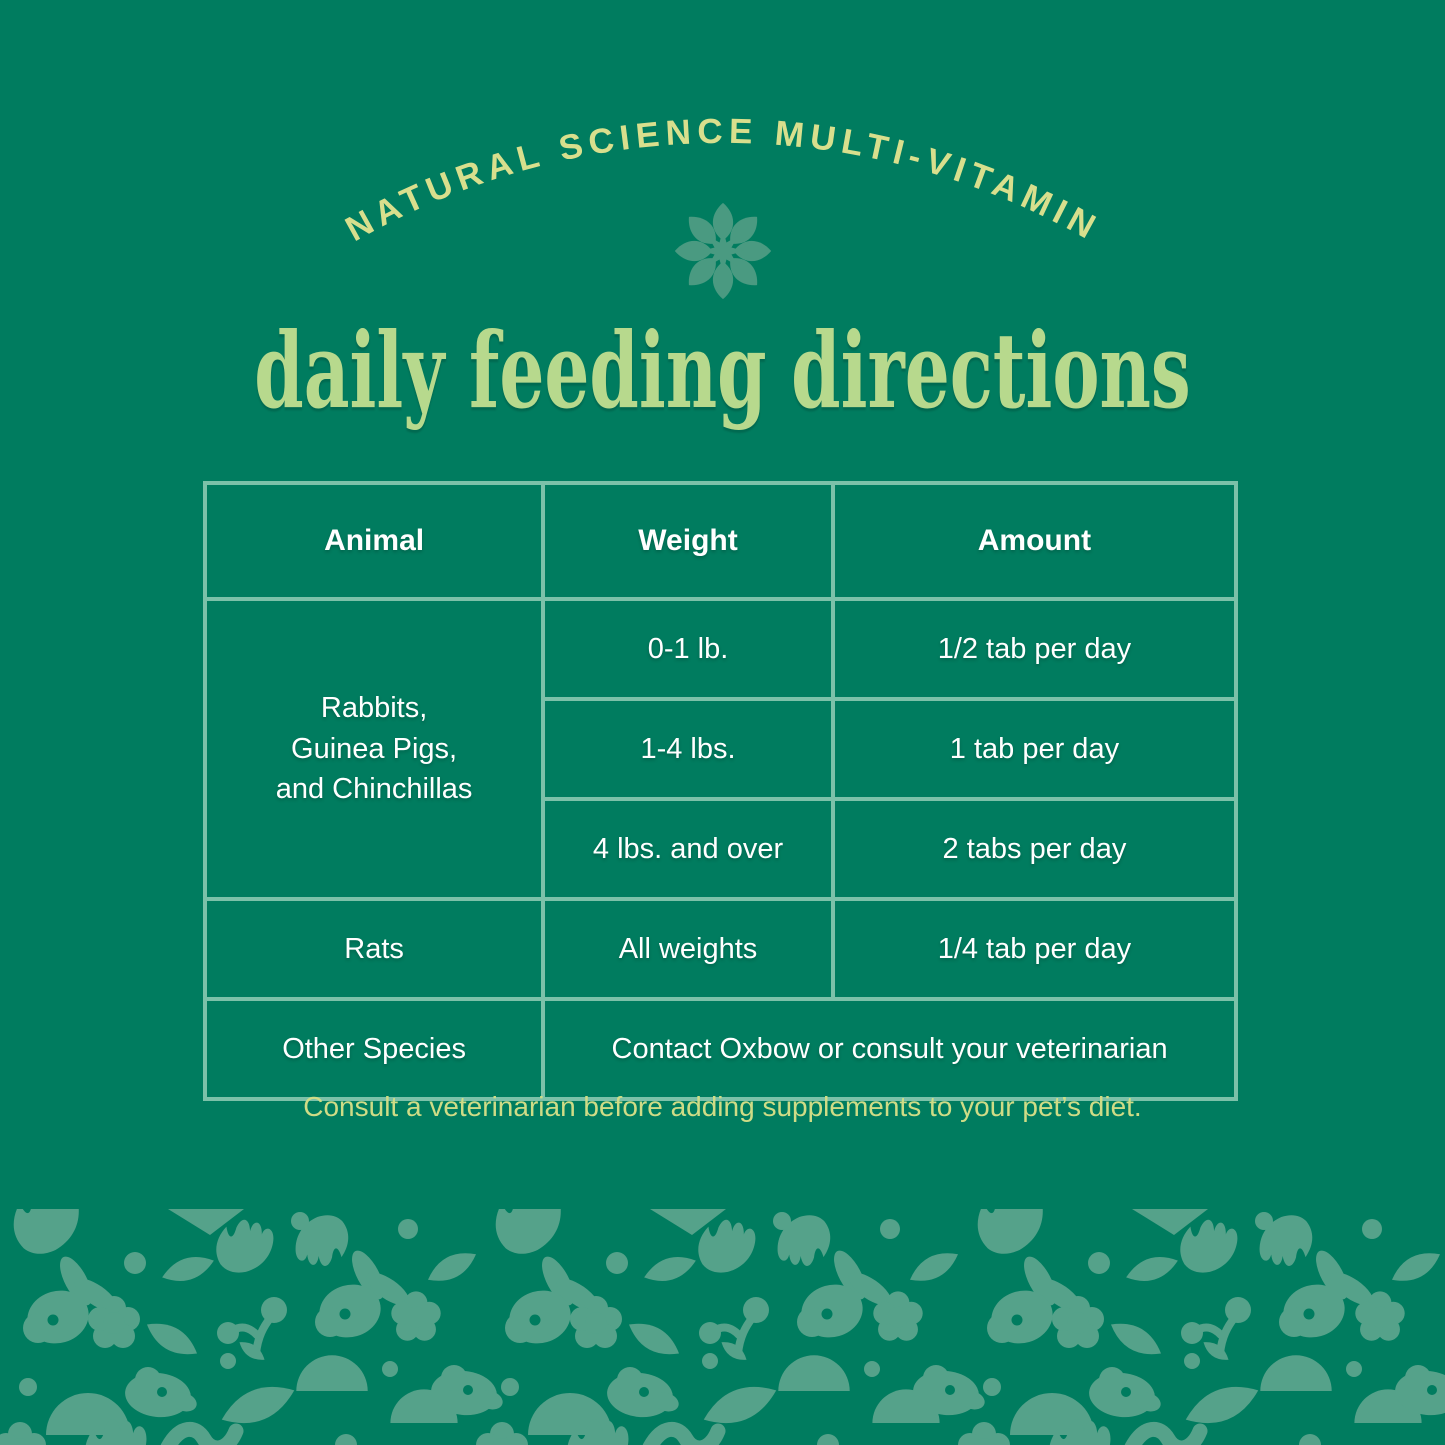 This screenshot has width=1445, height=1445. What do you see at coordinates (688, 649) in the screenshot?
I see `weight-cell: 0-1 lb.` at bounding box center [688, 649].